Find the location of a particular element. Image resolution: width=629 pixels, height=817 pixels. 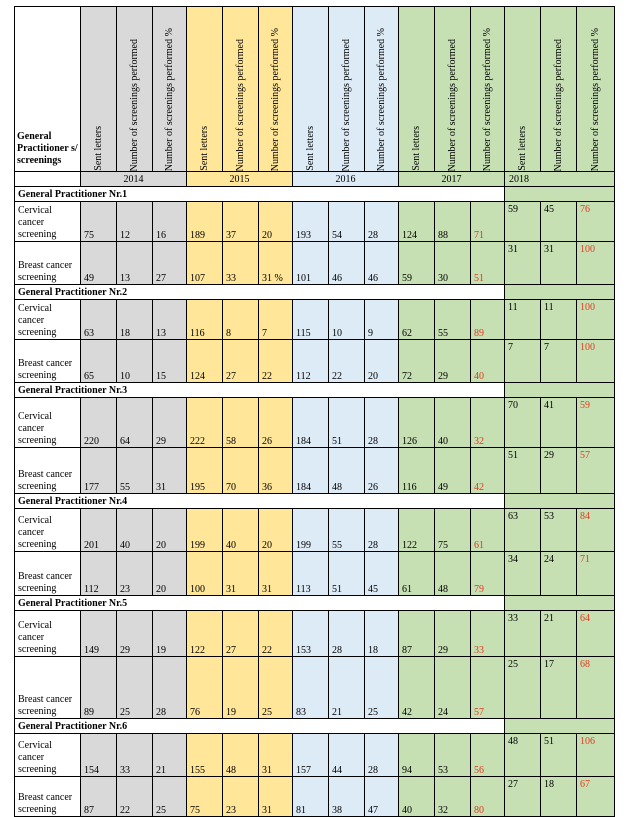

cell-2018-sent-letters: 31 is located at coordinates (522, 263).